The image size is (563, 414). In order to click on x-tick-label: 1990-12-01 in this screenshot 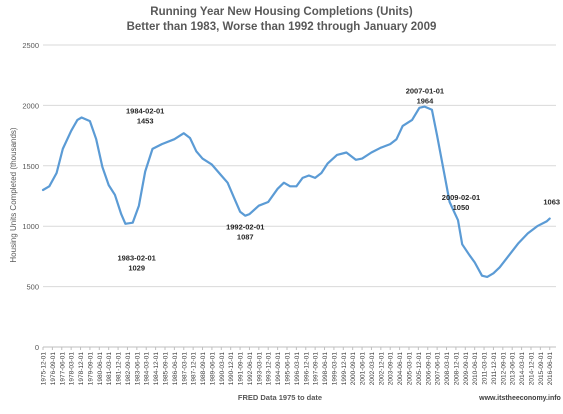, I will do `click(231, 369)`.